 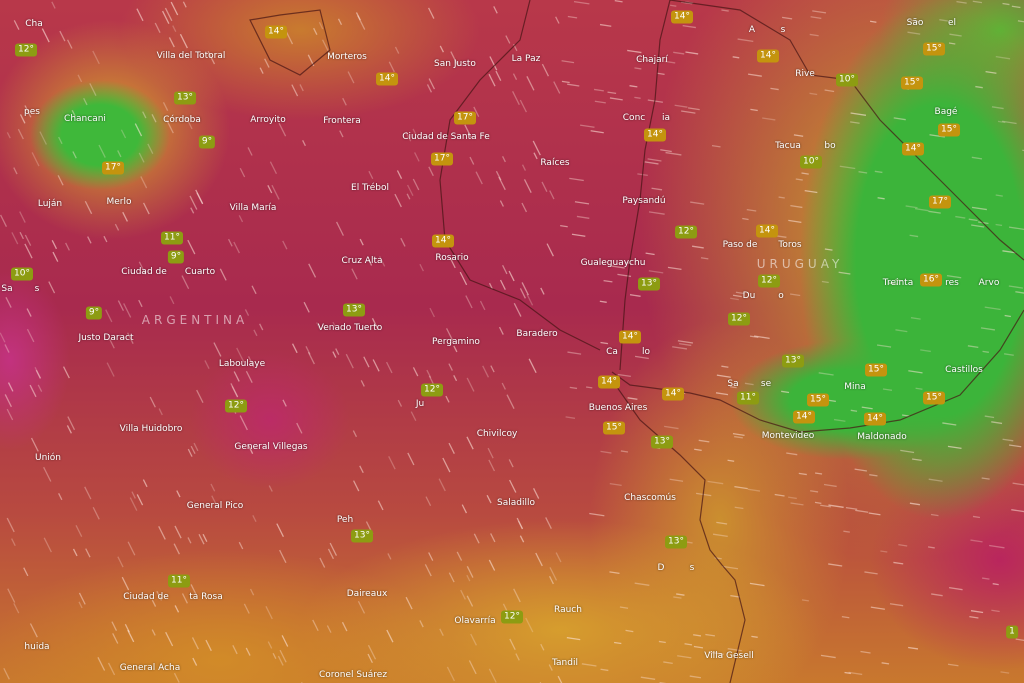 What do you see at coordinates (475, 621) in the screenshot?
I see `city-label: Olavarría` at bounding box center [475, 621].